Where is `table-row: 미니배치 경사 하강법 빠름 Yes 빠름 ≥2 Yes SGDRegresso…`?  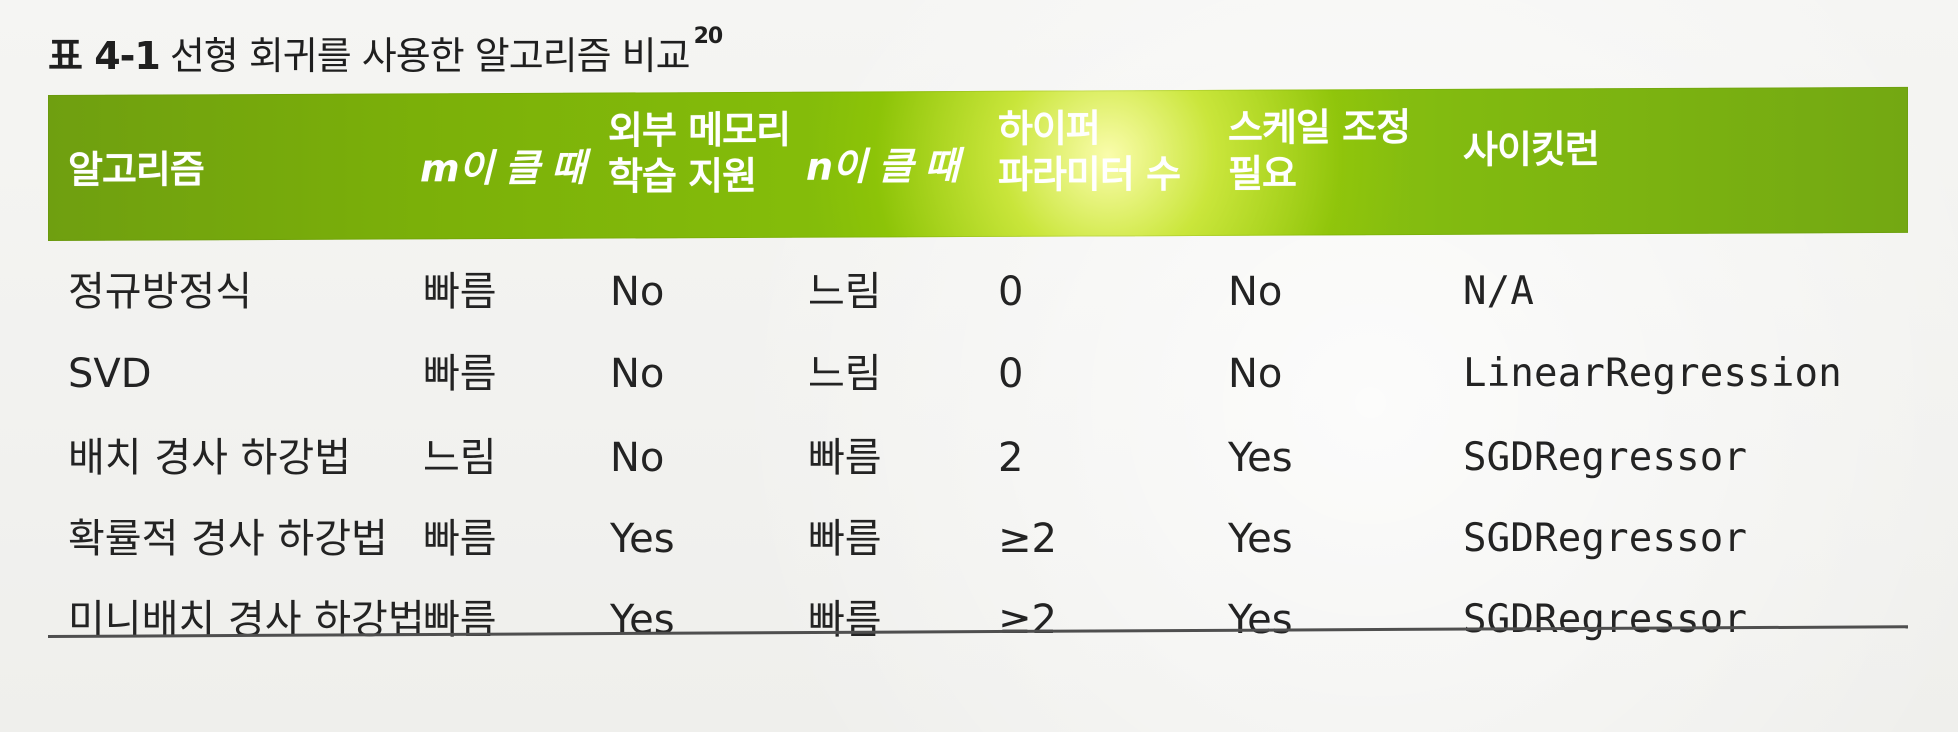
table-row: 미니배치 경사 하강법 빠름 Yes 빠름 ≥2 Yes SGDRegresso… is located at coordinates (978, 634).